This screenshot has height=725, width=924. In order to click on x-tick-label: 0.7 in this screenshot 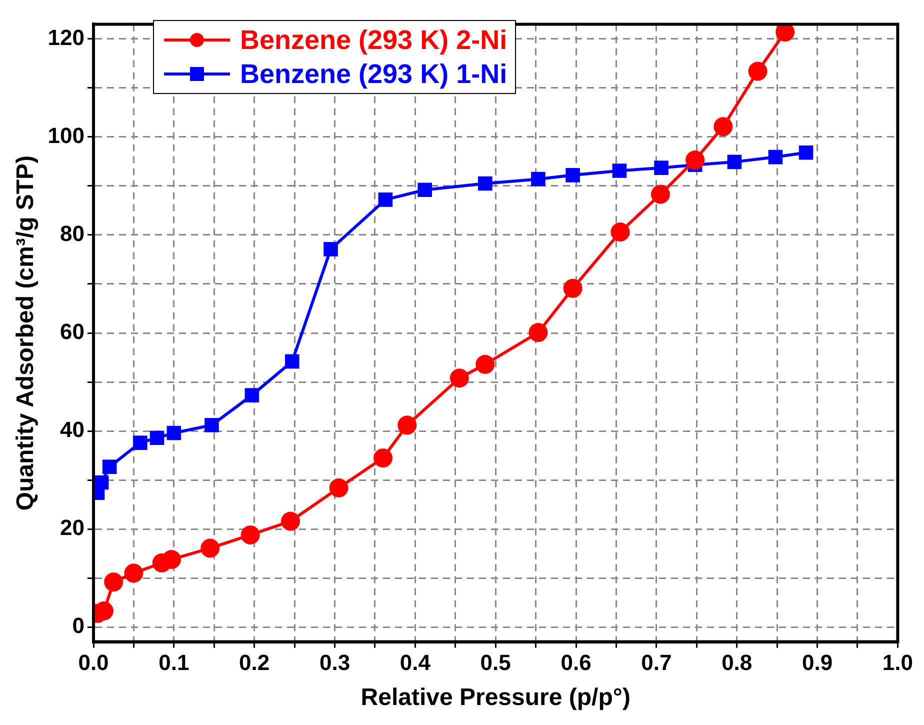, I will do `click(656, 663)`.